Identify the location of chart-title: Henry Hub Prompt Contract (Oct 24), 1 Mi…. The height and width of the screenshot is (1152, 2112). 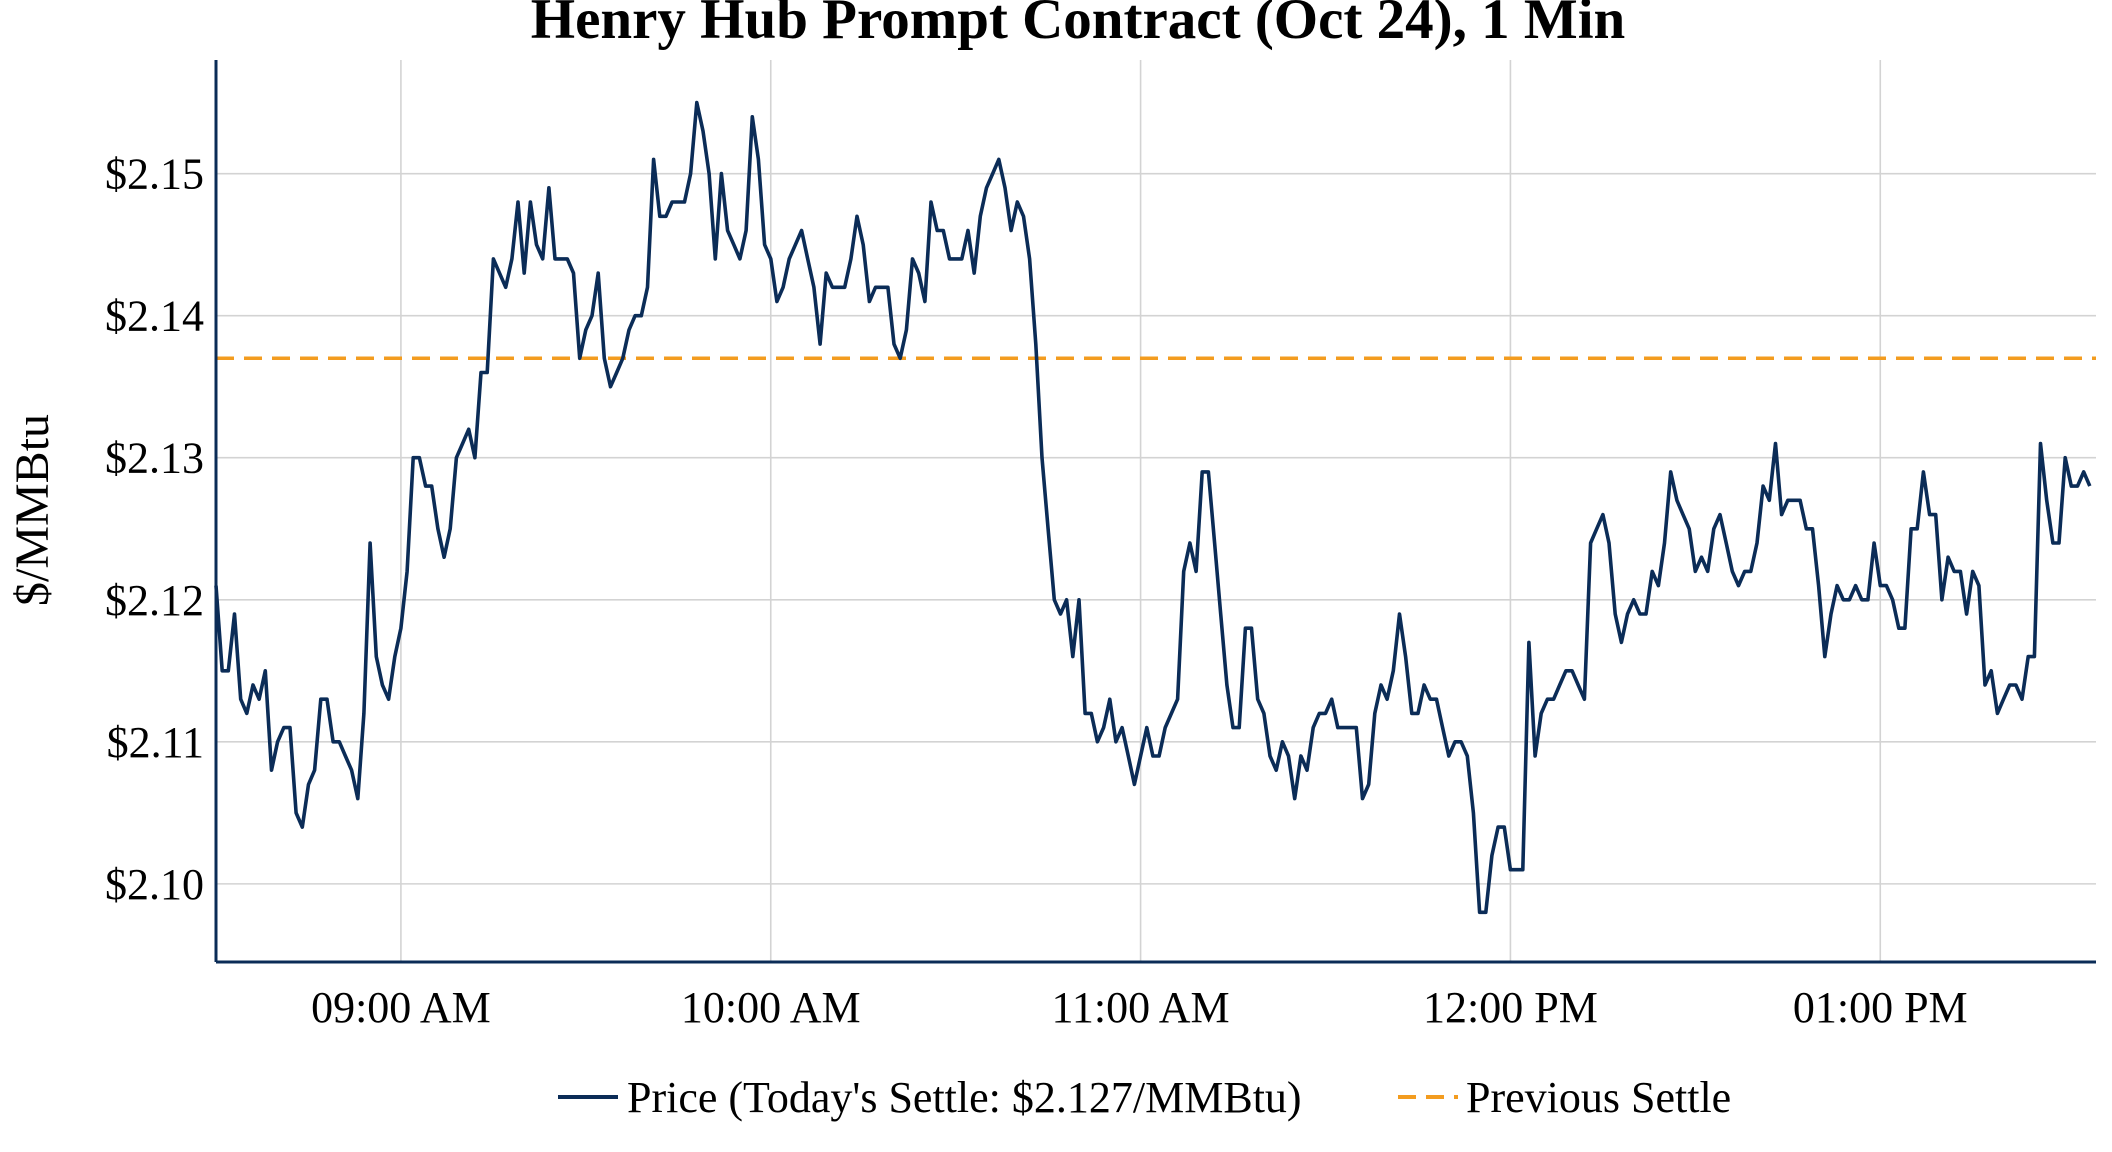
(1078, 25).